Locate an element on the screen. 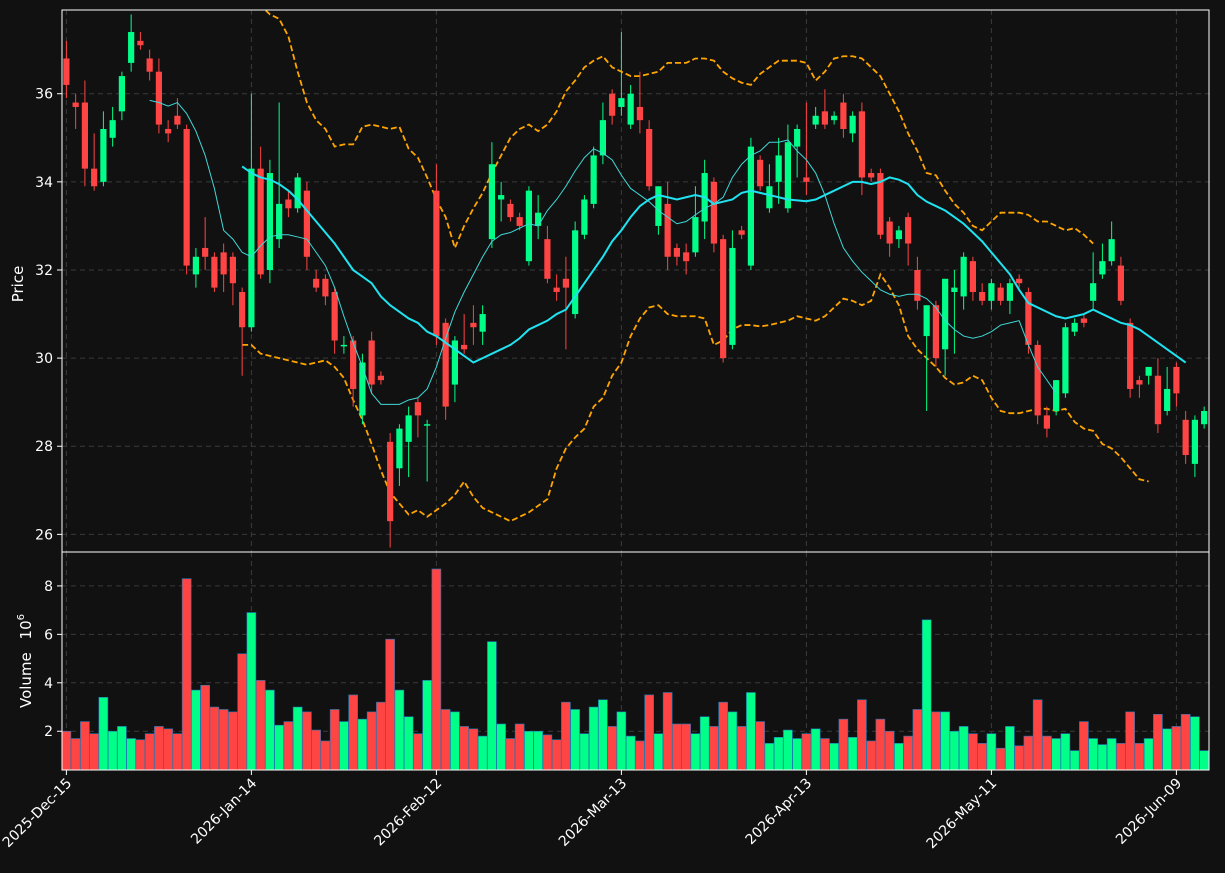 The image size is (1225, 873). price-tick-label: 32 is located at coordinates (44, 271).